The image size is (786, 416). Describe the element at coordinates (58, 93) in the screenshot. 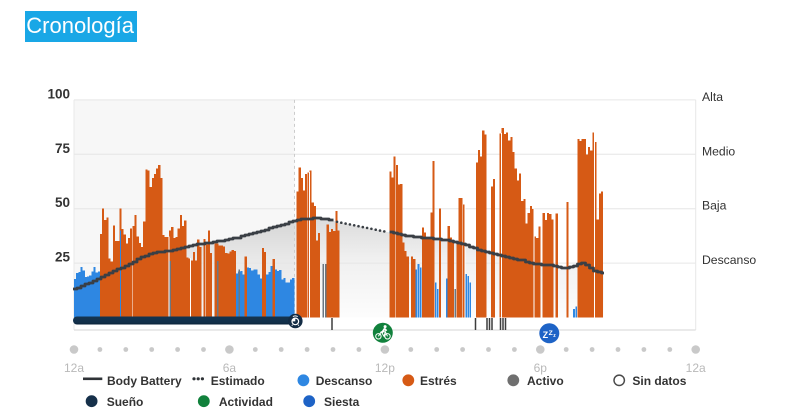

I see `svg-text: 100` at that location.